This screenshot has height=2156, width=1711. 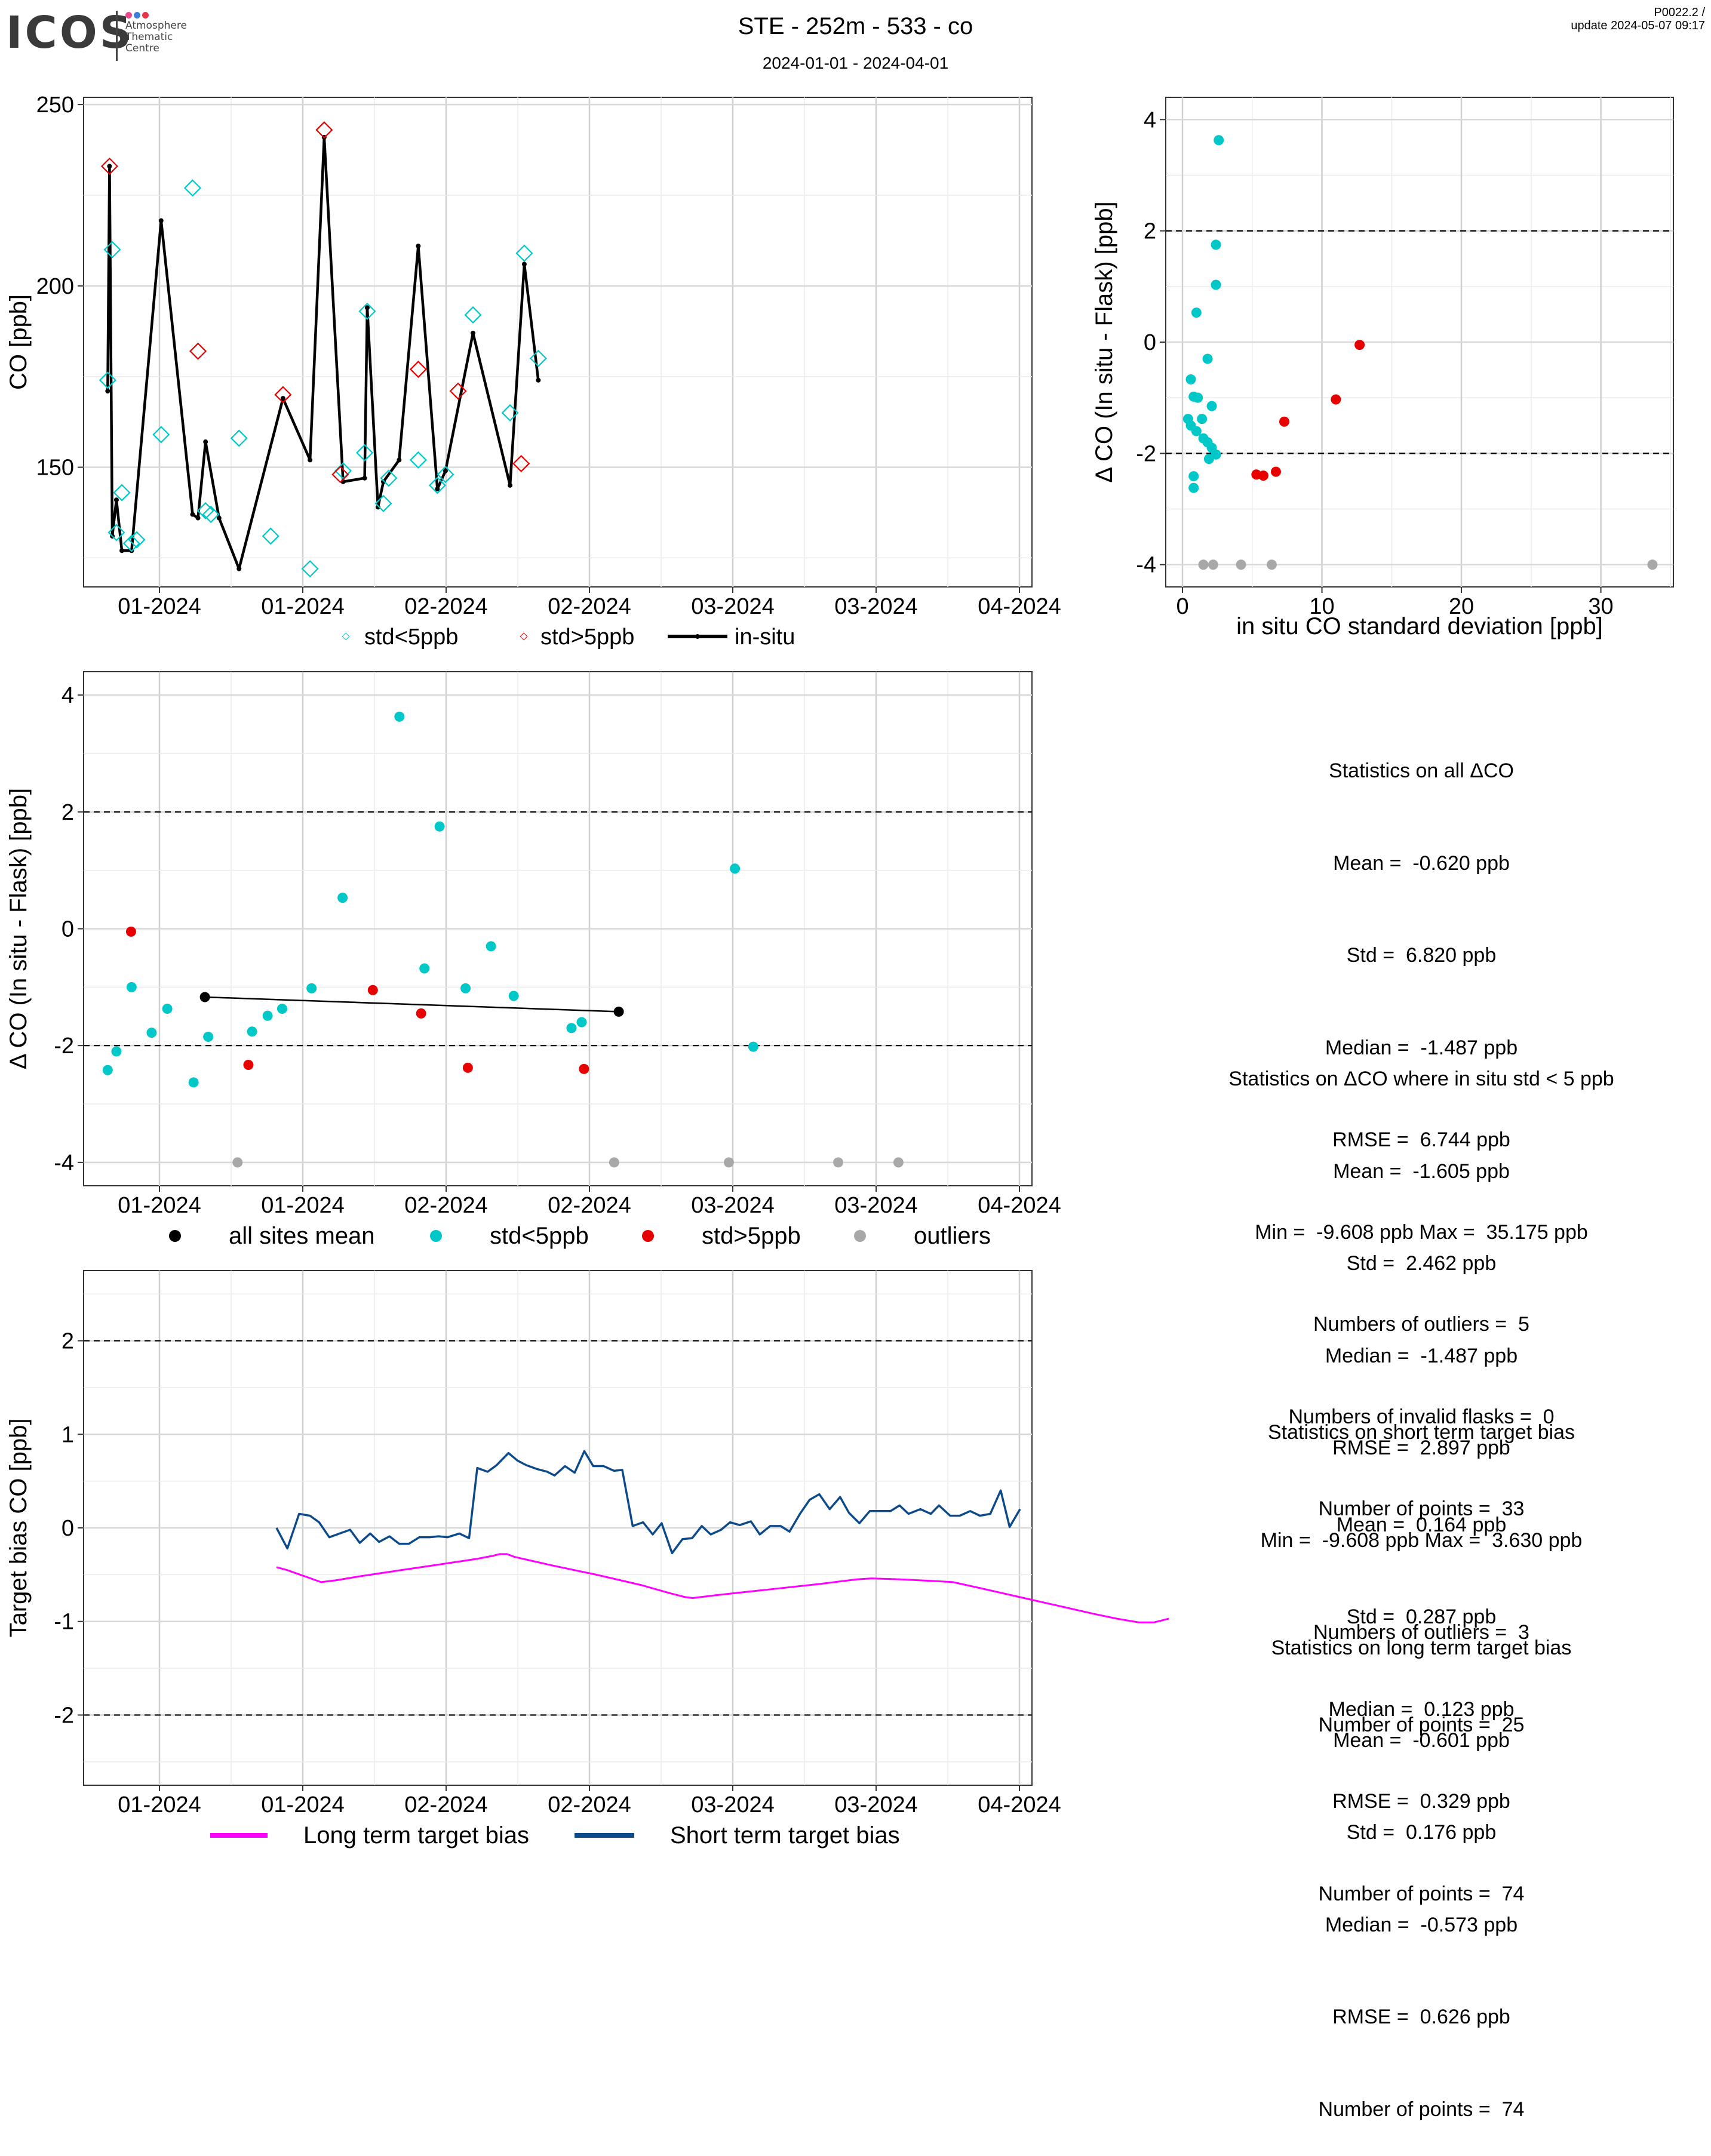 What do you see at coordinates (1421, 1139) in the screenshot?
I see `stats-line: RMSE = 6.744 ppb` at bounding box center [1421, 1139].